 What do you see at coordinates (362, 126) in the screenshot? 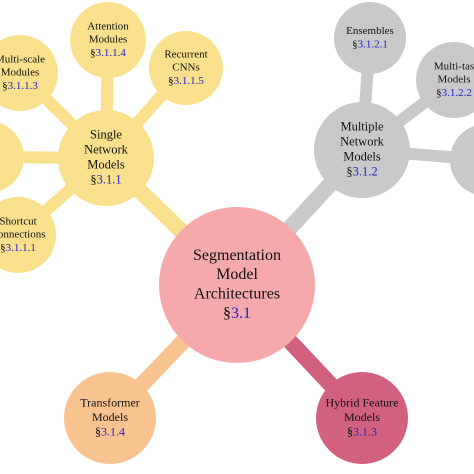
I see `node-label: Multiple` at bounding box center [362, 126].